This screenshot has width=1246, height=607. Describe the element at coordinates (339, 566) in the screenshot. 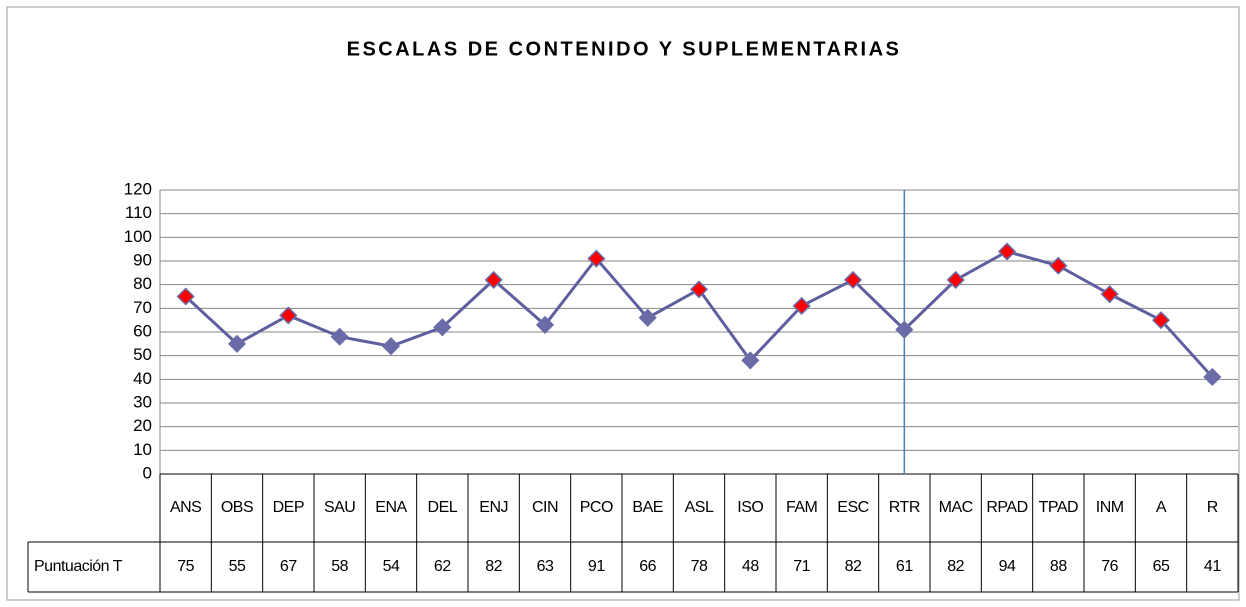

I see `value-label: 58` at that location.